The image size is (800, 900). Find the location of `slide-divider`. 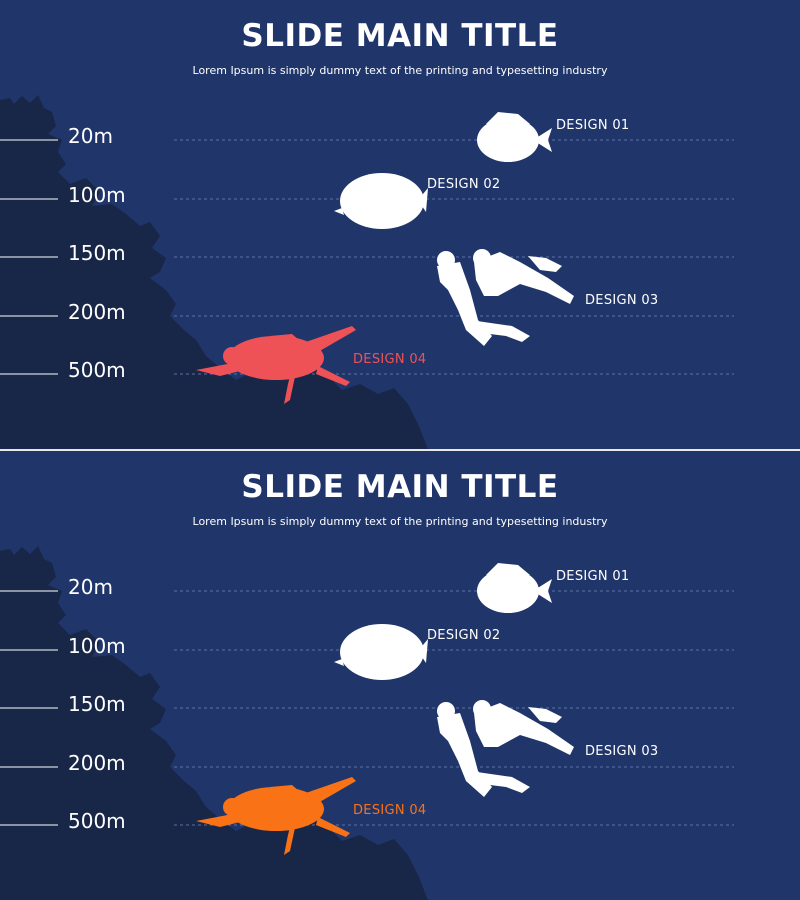

slide-divider is located at coordinates (400, 450).